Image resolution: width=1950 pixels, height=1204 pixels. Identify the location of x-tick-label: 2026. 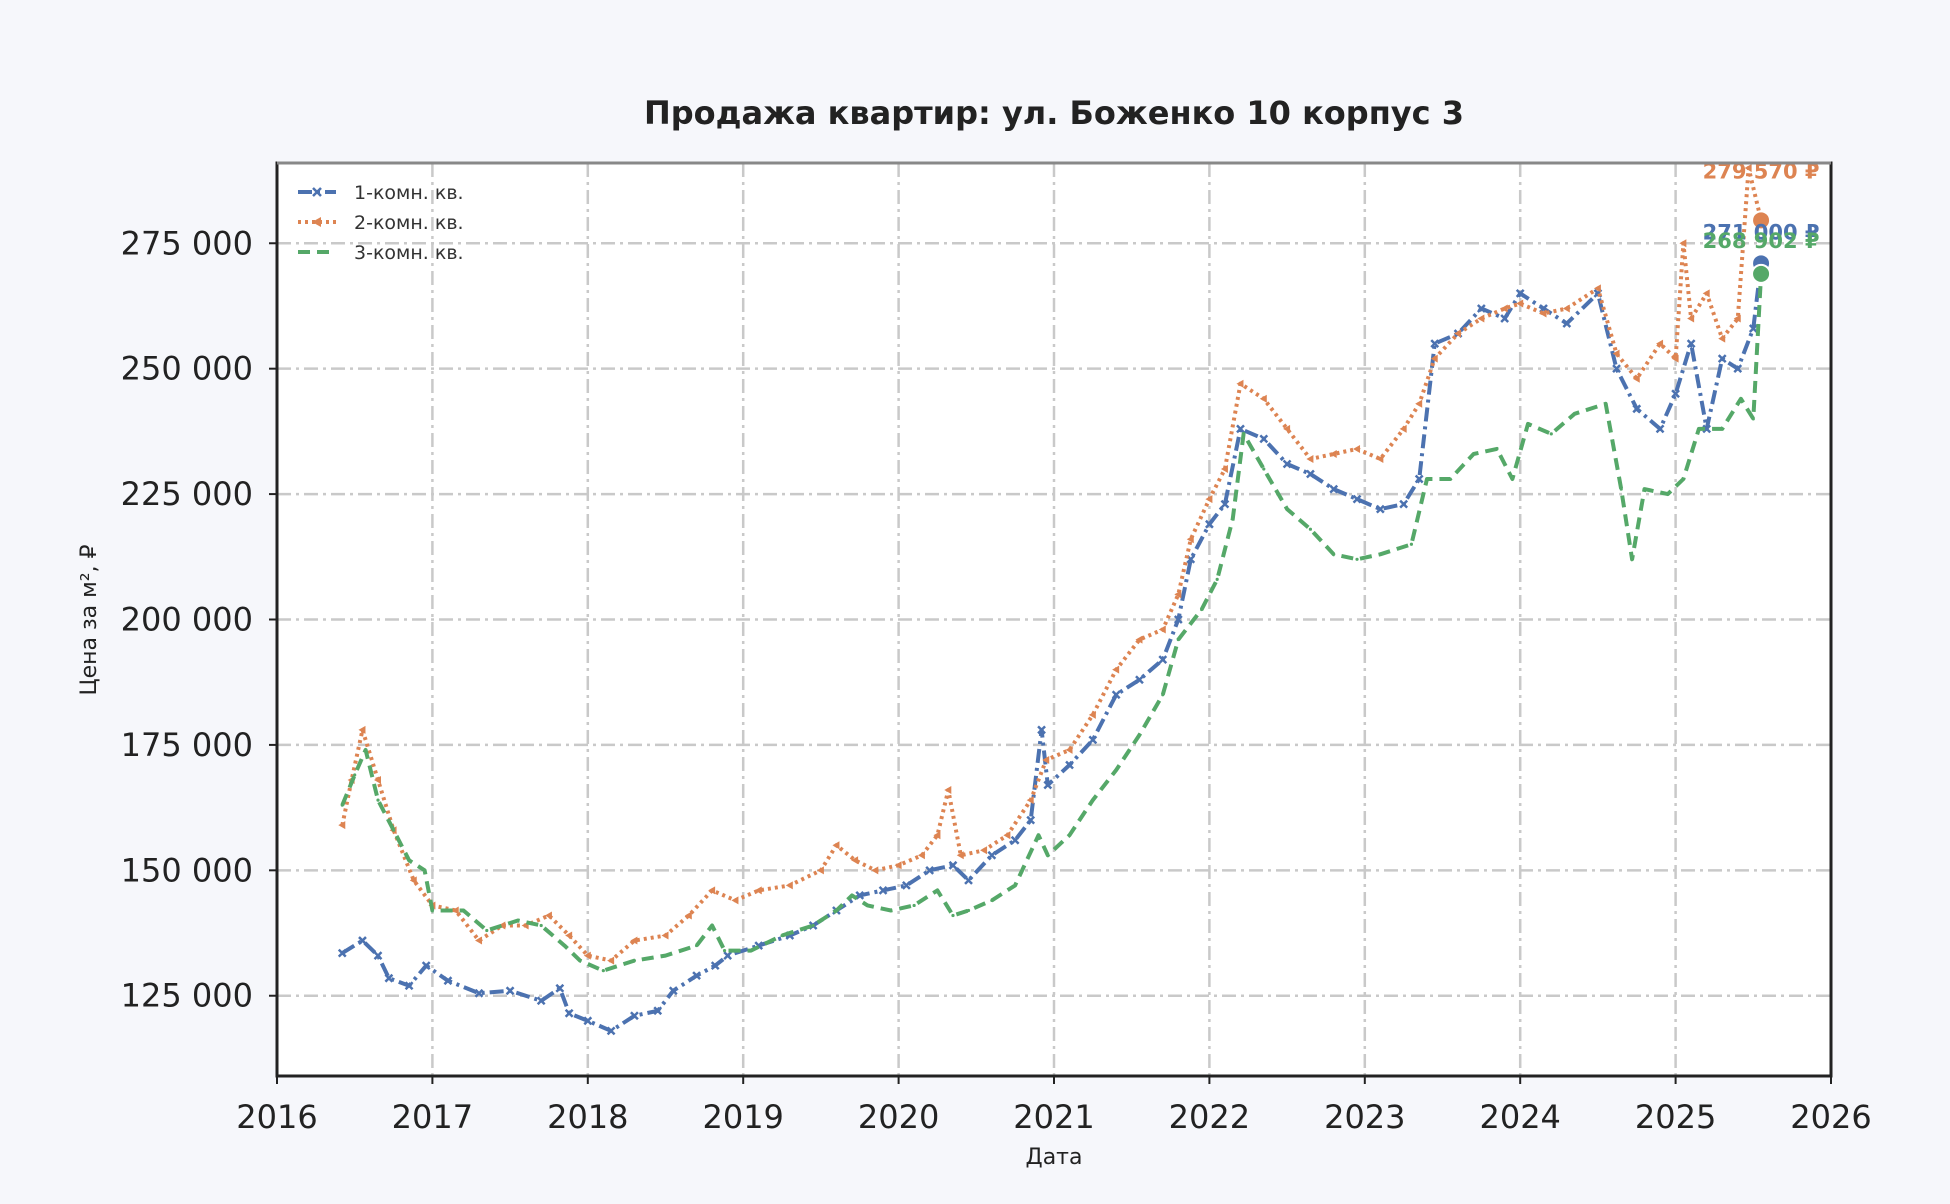
(1830, 1117).